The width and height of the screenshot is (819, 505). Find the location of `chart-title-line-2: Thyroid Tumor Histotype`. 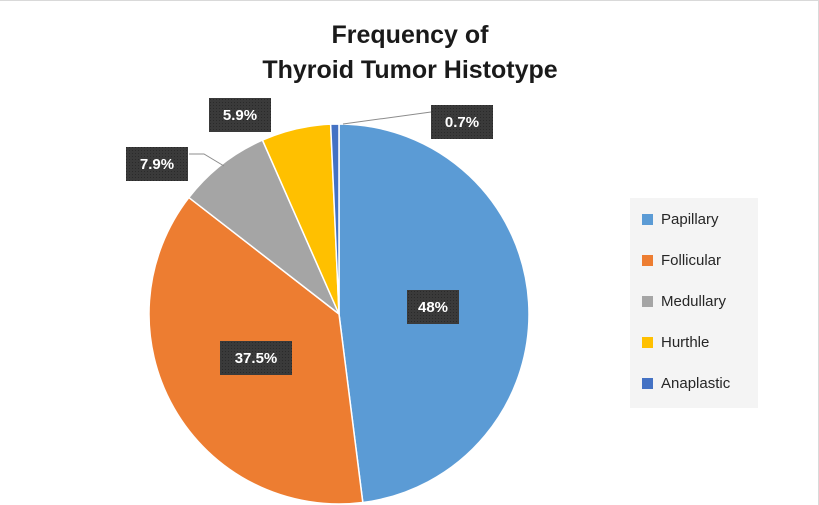

chart-title-line-2: Thyroid Tumor Histotype is located at coordinates (410, 70).